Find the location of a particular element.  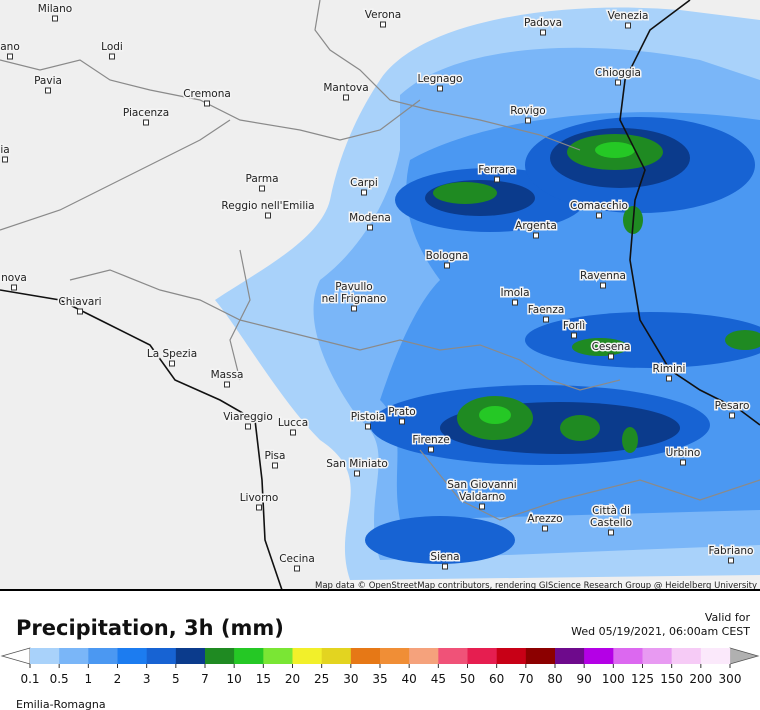

city-label: San Giovanni is located at coordinates (481, 485).